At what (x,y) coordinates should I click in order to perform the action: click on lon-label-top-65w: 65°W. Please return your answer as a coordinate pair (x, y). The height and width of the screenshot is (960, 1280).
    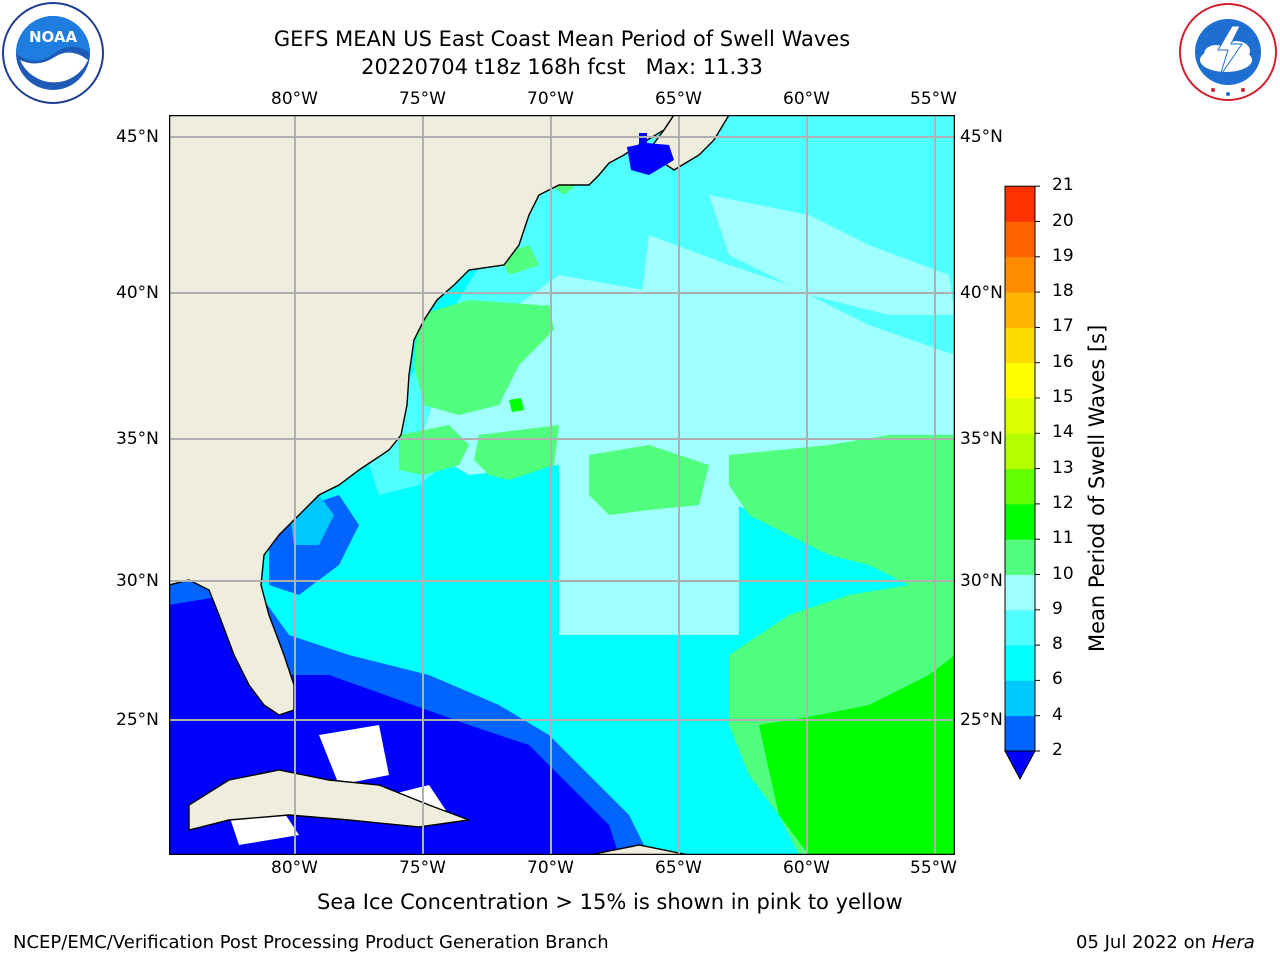
    Looking at the image, I should click on (678, 99).